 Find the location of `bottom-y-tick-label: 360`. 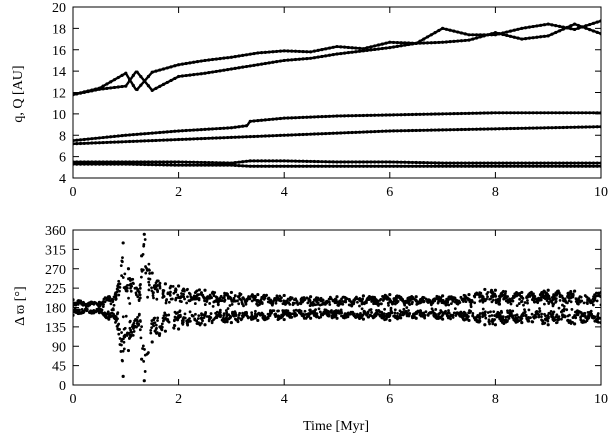

bottom-y-tick-label: 360 is located at coordinates (55, 231).